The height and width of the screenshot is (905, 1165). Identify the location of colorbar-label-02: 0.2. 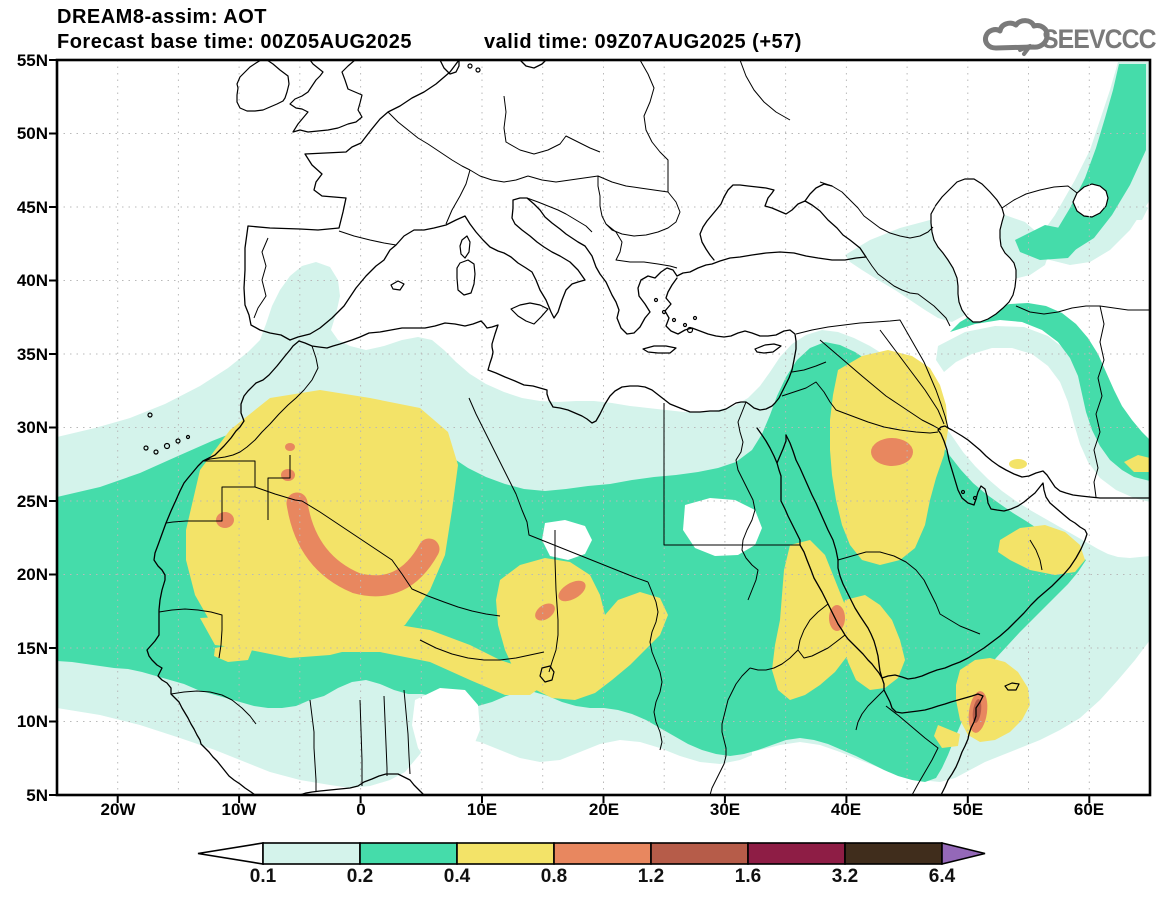
(360, 876).